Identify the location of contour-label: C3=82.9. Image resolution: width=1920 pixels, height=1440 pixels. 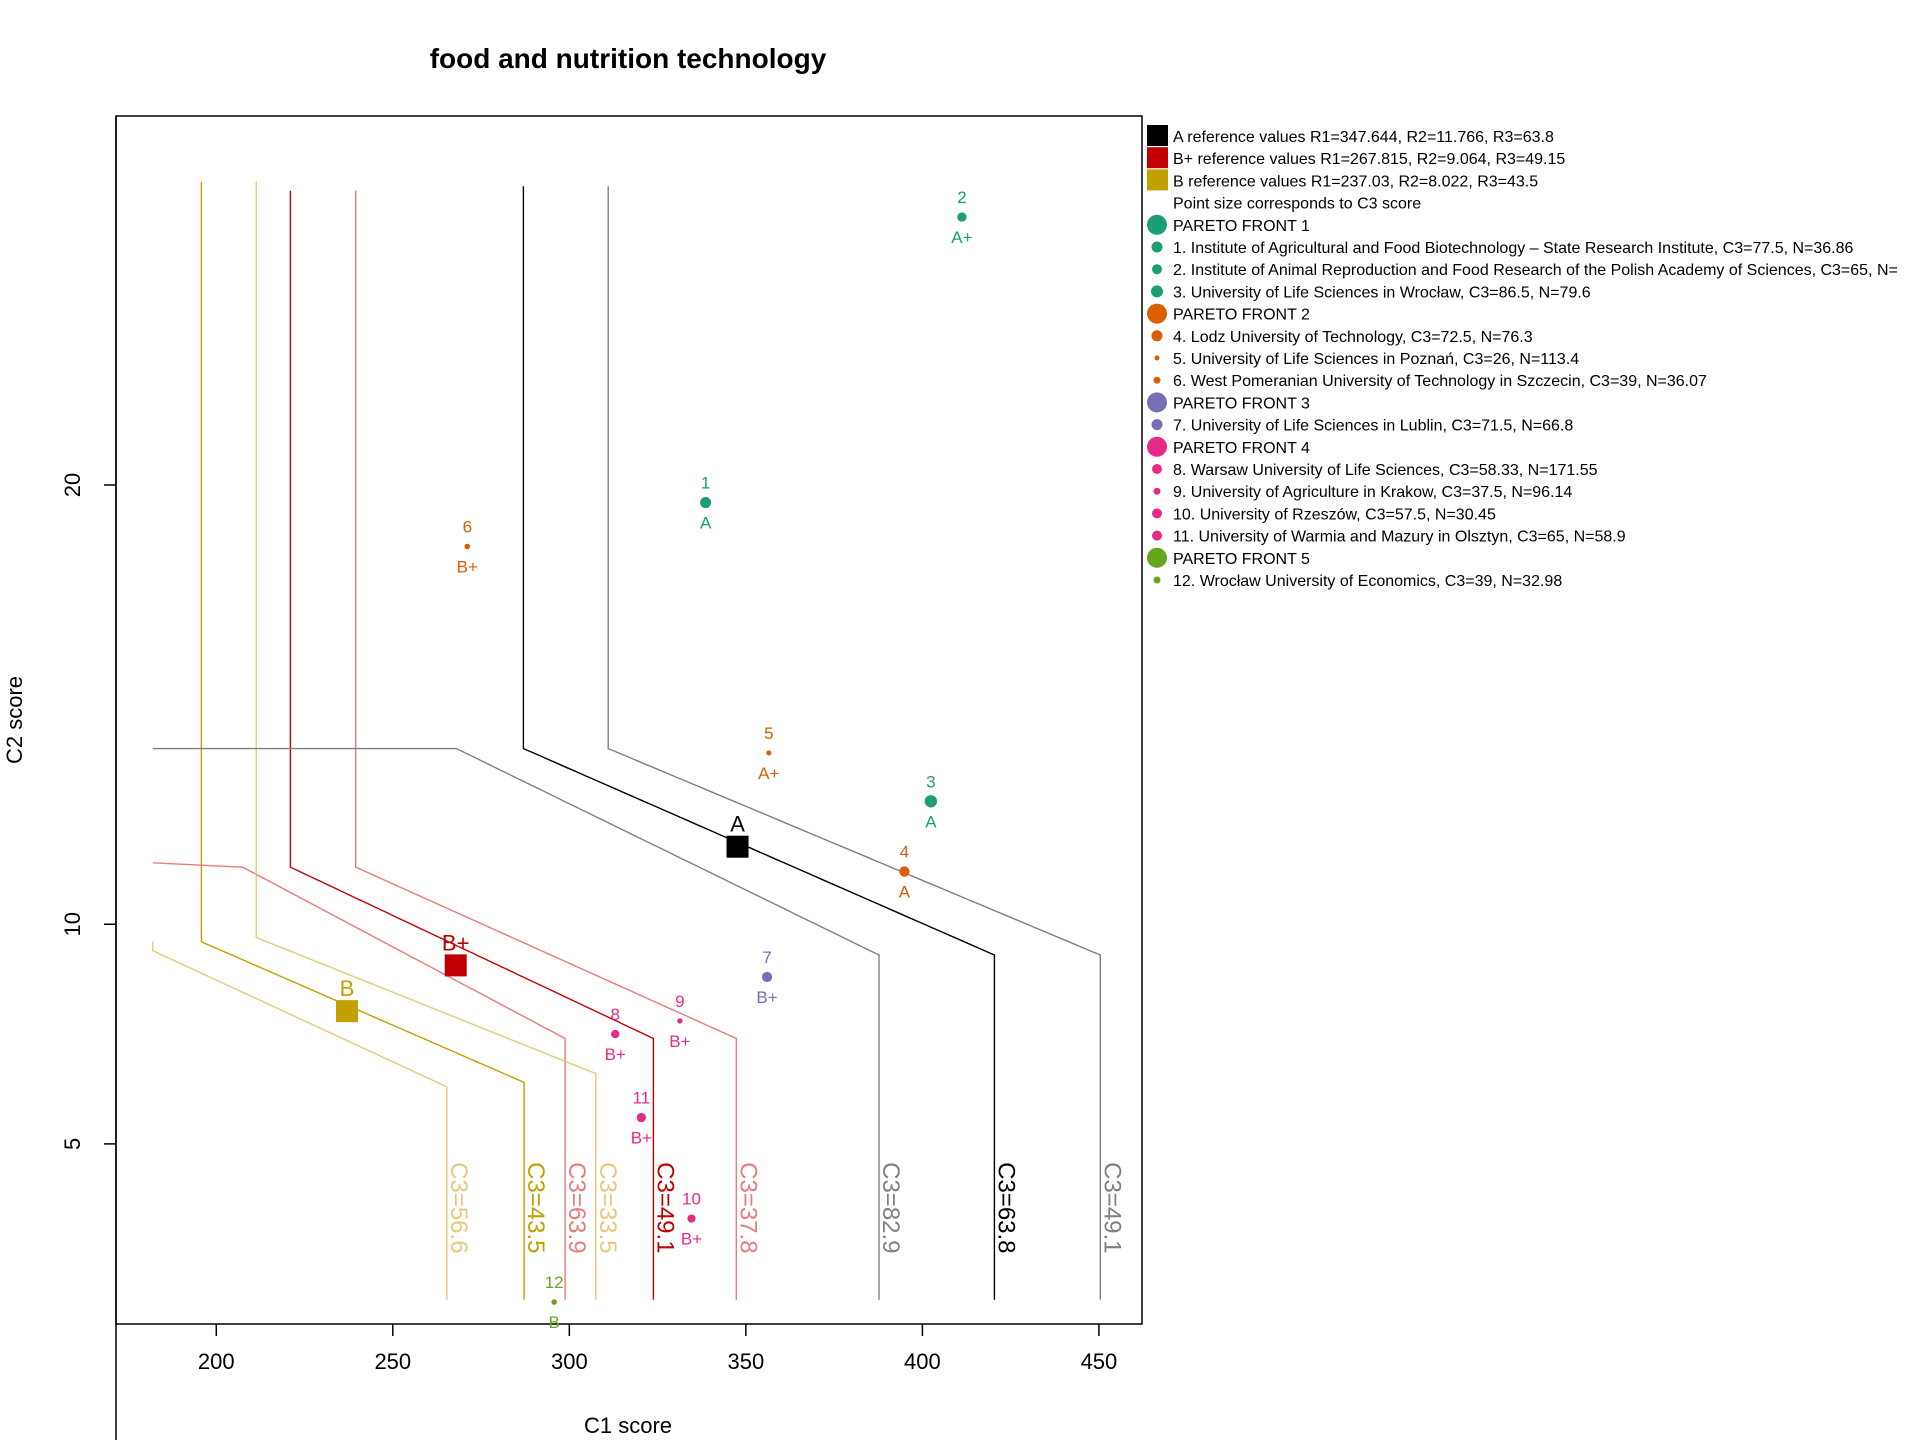
(890, 1207).